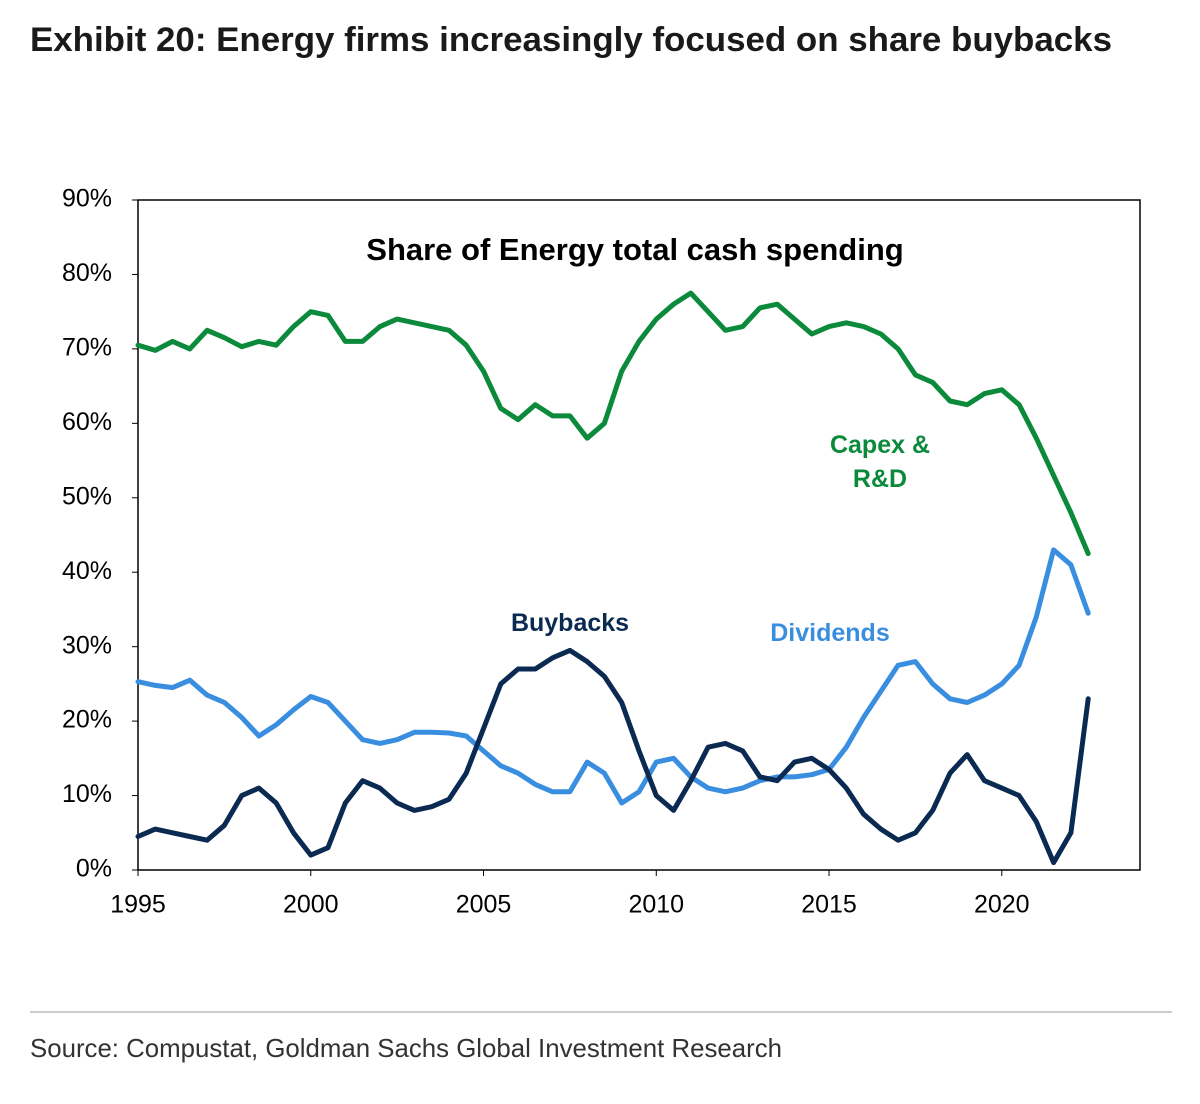 This screenshot has width=1200, height=1104. Describe the element at coordinates (87, 720) in the screenshot. I see `y-tick-label: 20%` at that location.